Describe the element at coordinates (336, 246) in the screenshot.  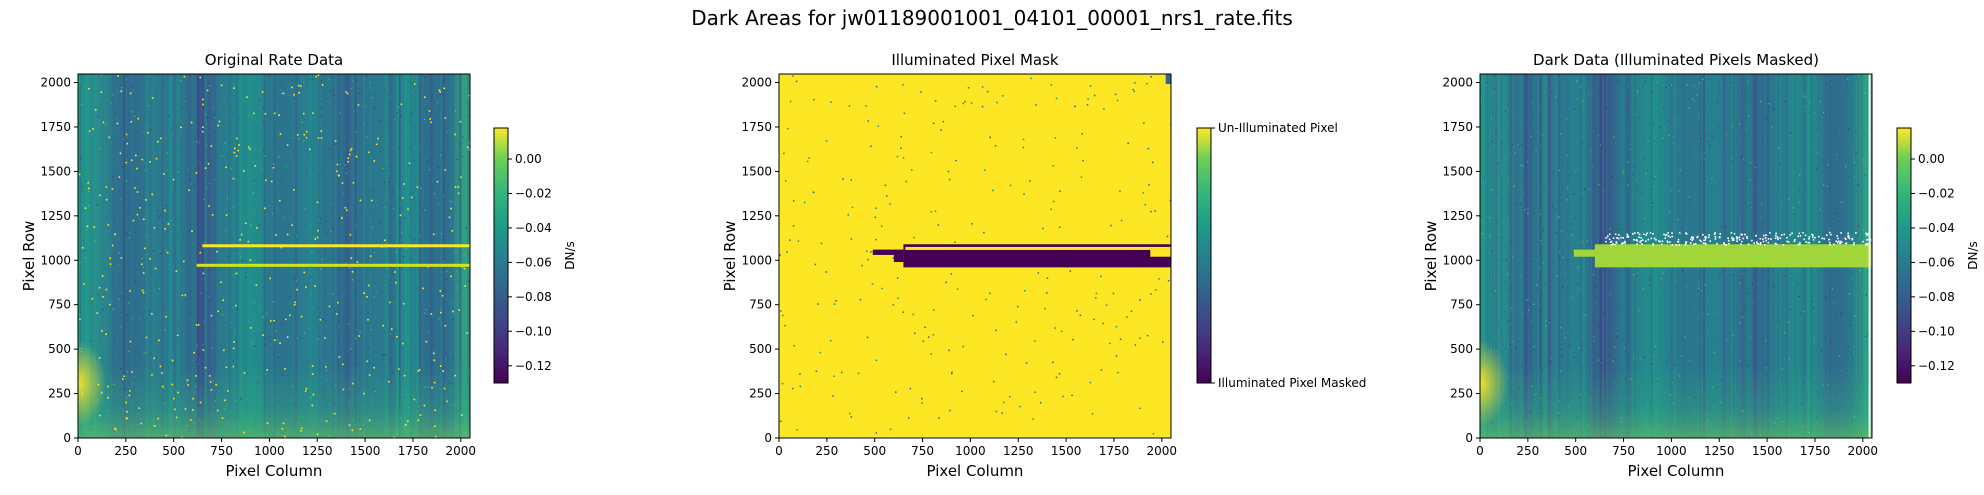
I see `illuminated-trace-upper` at that location.